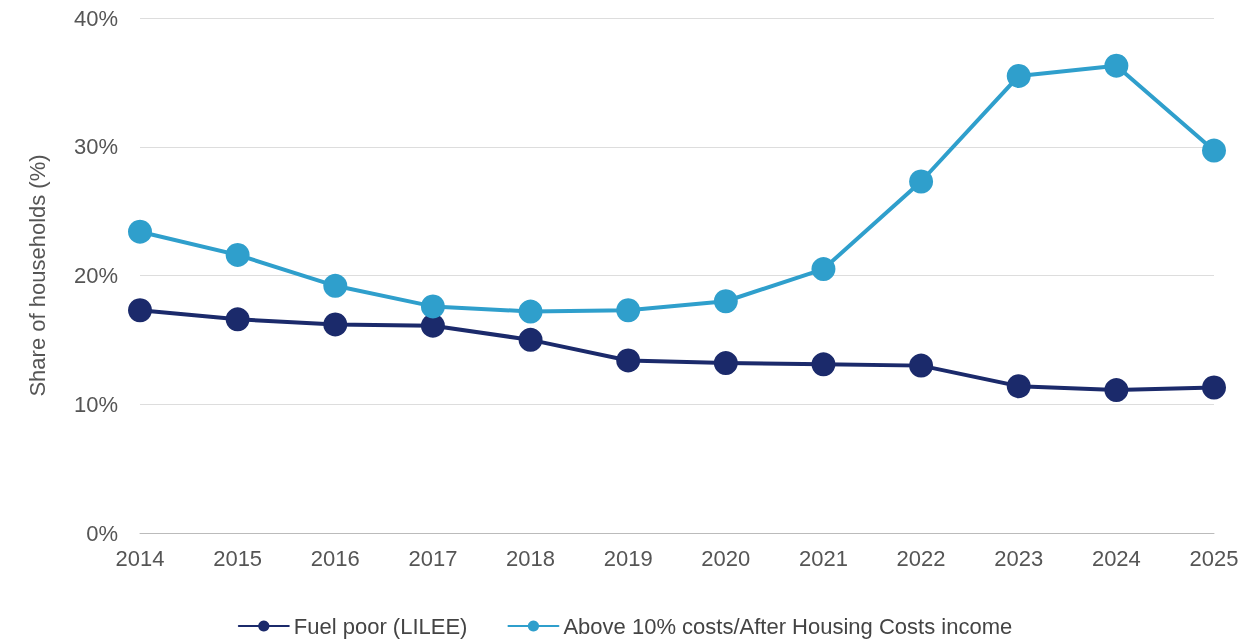 This screenshot has height=644, width=1250. What do you see at coordinates (921, 558) in the screenshot?
I see `x-tick-label: 2022` at bounding box center [921, 558].